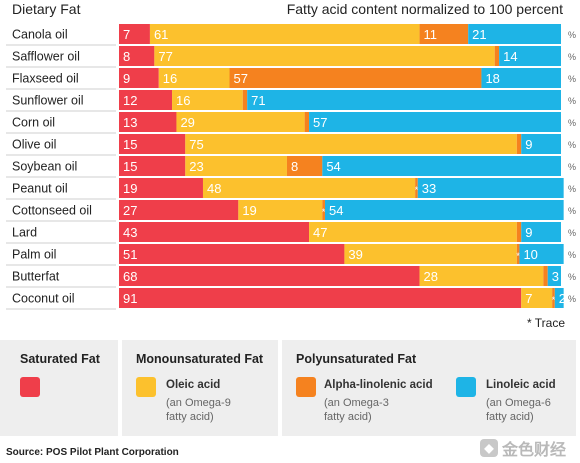  Describe the element at coordinates (161, 34) in the screenshot. I see `data-label-oleic: 61` at that location.